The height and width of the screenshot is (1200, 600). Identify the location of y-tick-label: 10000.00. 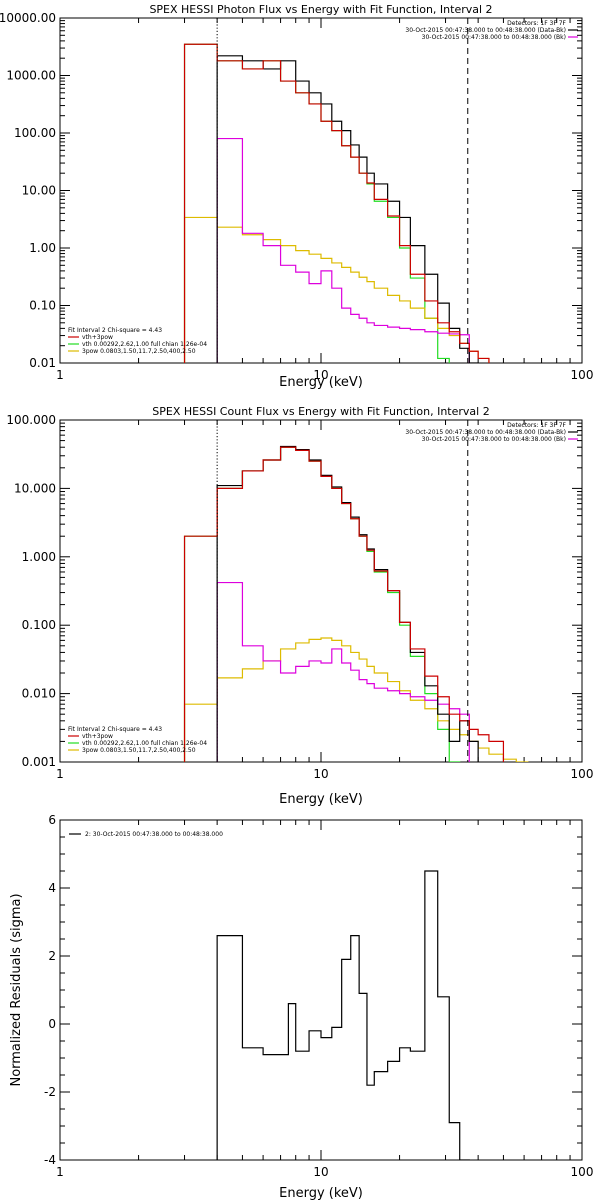
(28, 18).